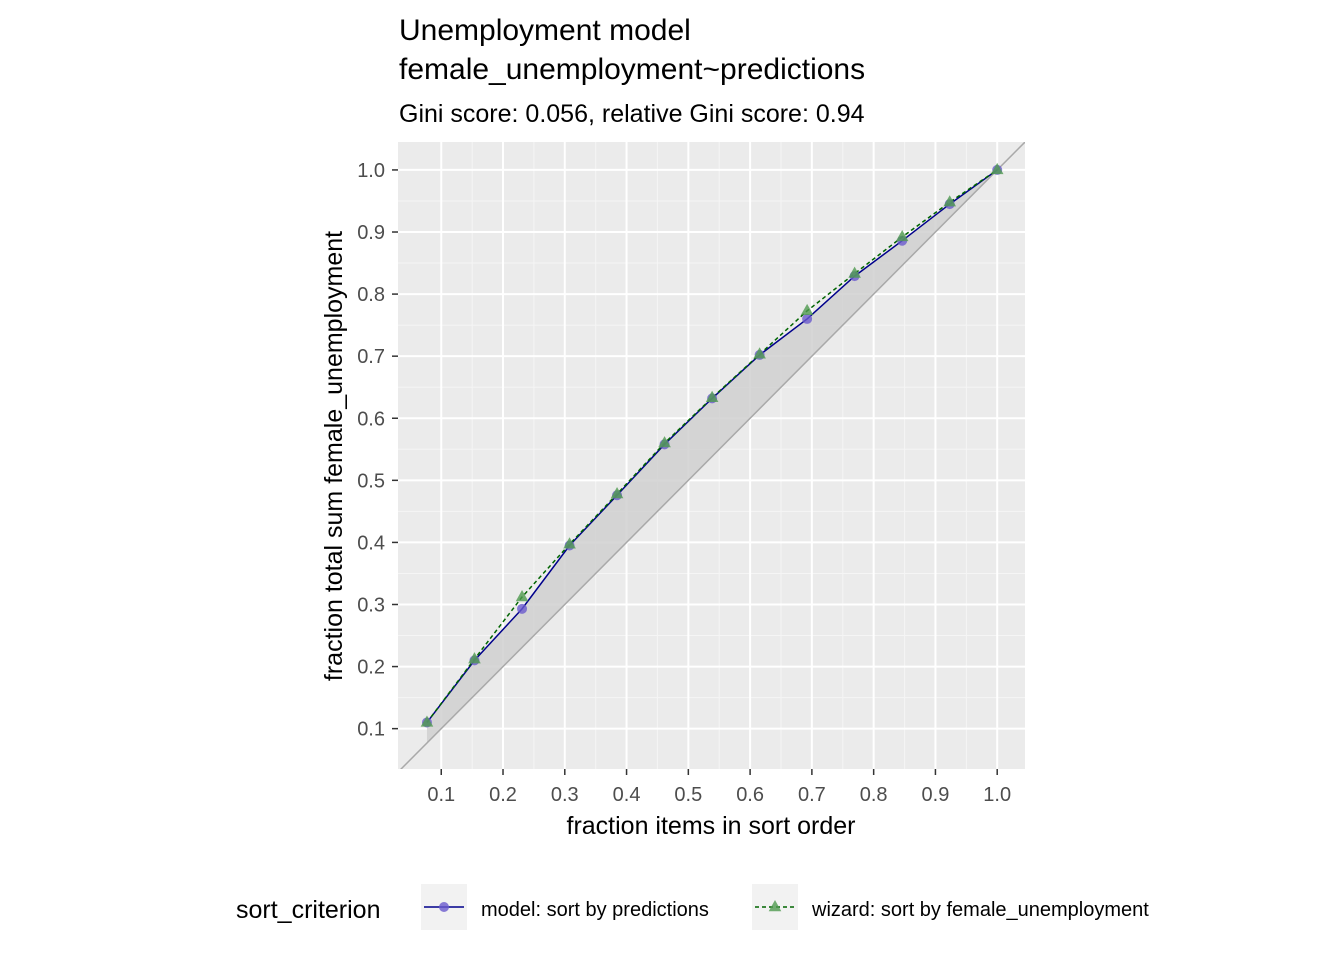  I want to click on legend-key-wizard-glyph, so click(775, 906).